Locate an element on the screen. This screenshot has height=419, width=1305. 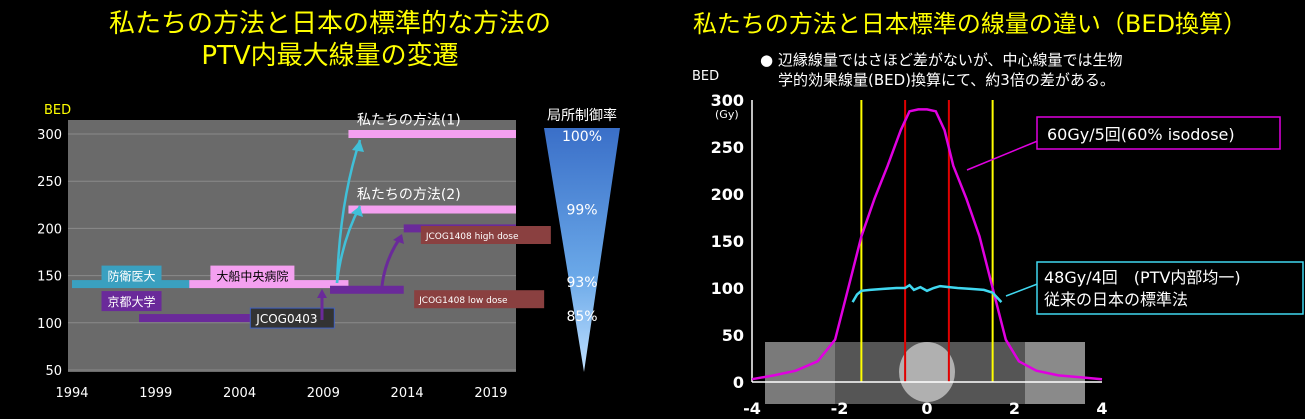
left-ytick-label: 50 is located at coordinates (53, 371).